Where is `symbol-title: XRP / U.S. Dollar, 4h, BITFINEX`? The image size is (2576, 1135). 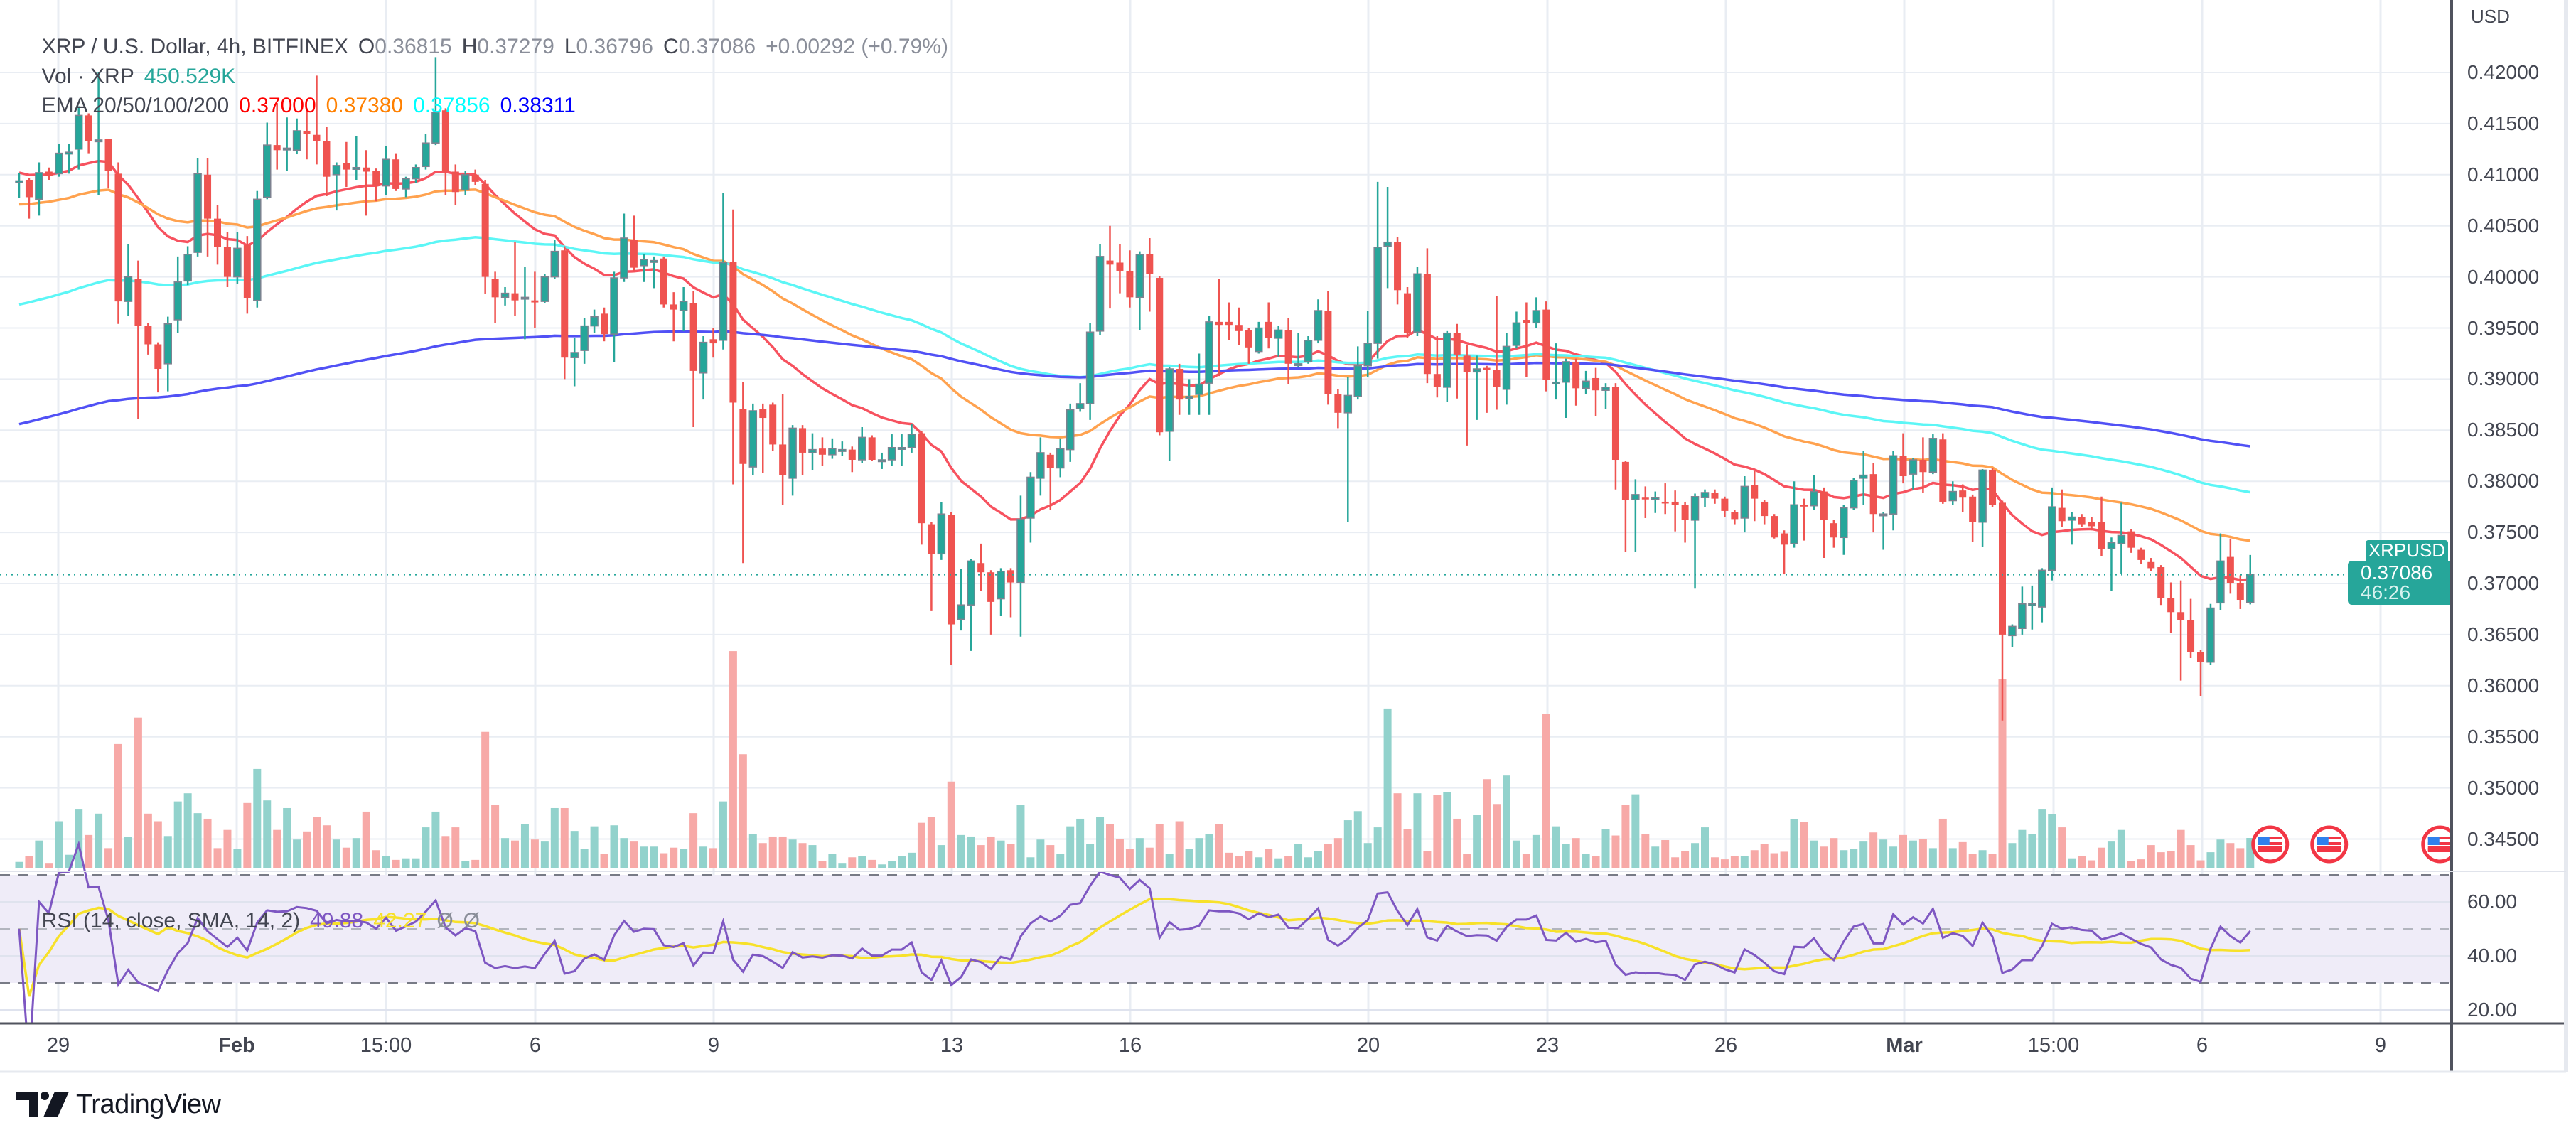 symbol-title: XRP / U.S. Dollar, 4h, BITFINEX is located at coordinates (194, 46).